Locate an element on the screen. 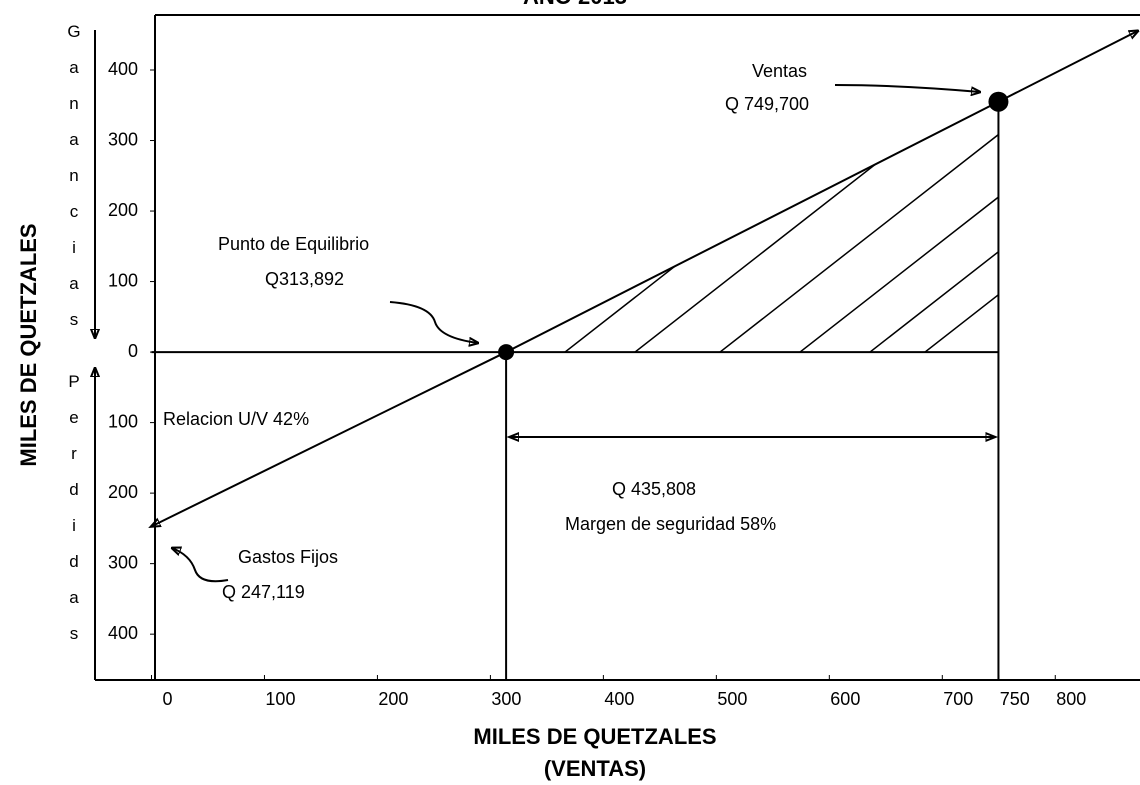 The height and width of the screenshot is (785, 1140). y-axis-label: MILES DE QUETZALES is located at coordinates (28, 344).